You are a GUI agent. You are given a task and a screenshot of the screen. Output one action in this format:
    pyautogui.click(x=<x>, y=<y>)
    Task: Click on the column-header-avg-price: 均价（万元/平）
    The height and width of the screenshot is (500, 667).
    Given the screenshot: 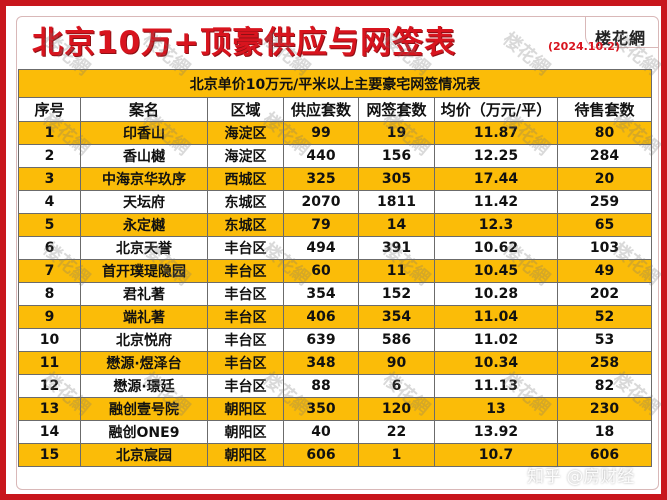 What is the action you would take?
    pyautogui.click(x=496, y=109)
    